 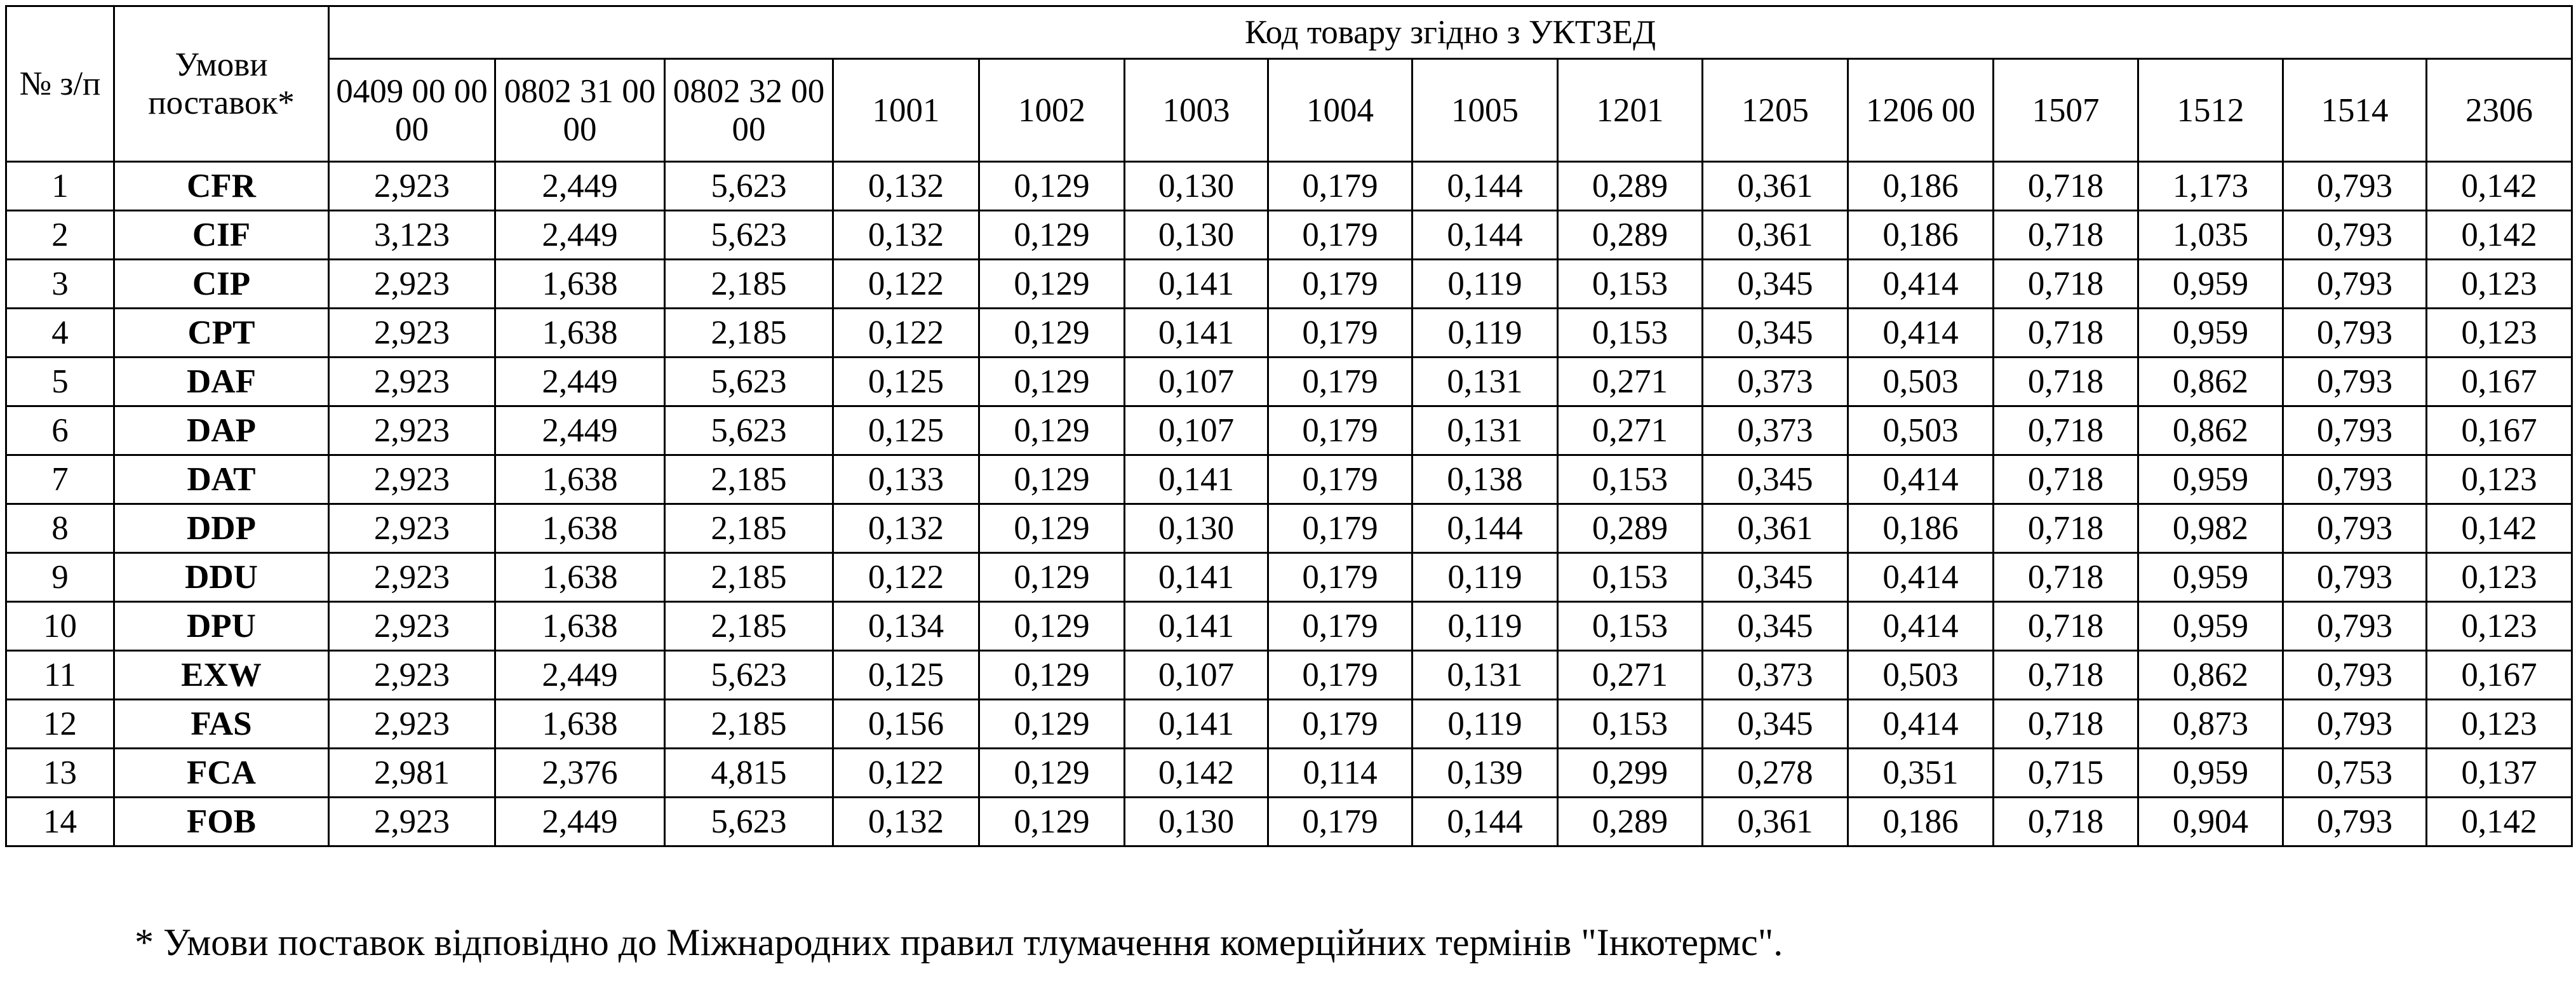 I want to click on delivery-term-cell: FAS, so click(x=221, y=724).